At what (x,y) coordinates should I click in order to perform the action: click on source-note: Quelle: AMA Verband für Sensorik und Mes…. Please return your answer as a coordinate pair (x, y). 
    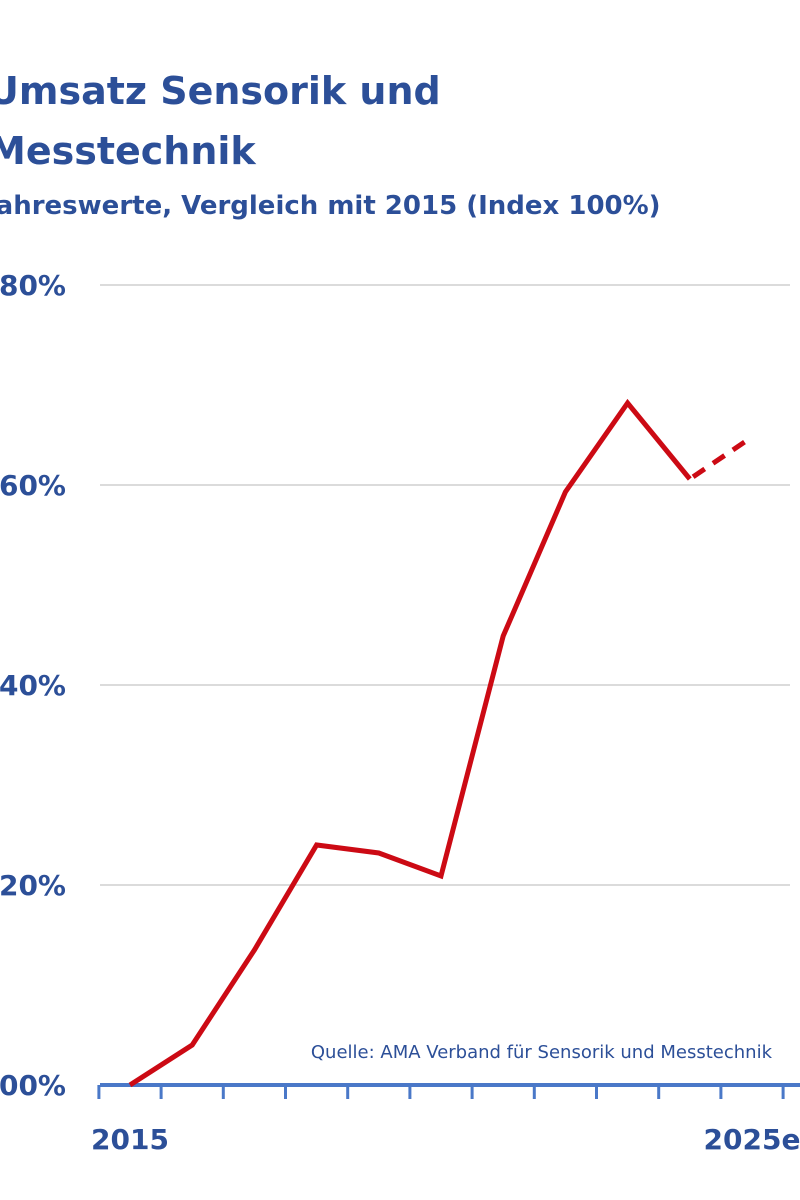
    Looking at the image, I should click on (542, 1052).